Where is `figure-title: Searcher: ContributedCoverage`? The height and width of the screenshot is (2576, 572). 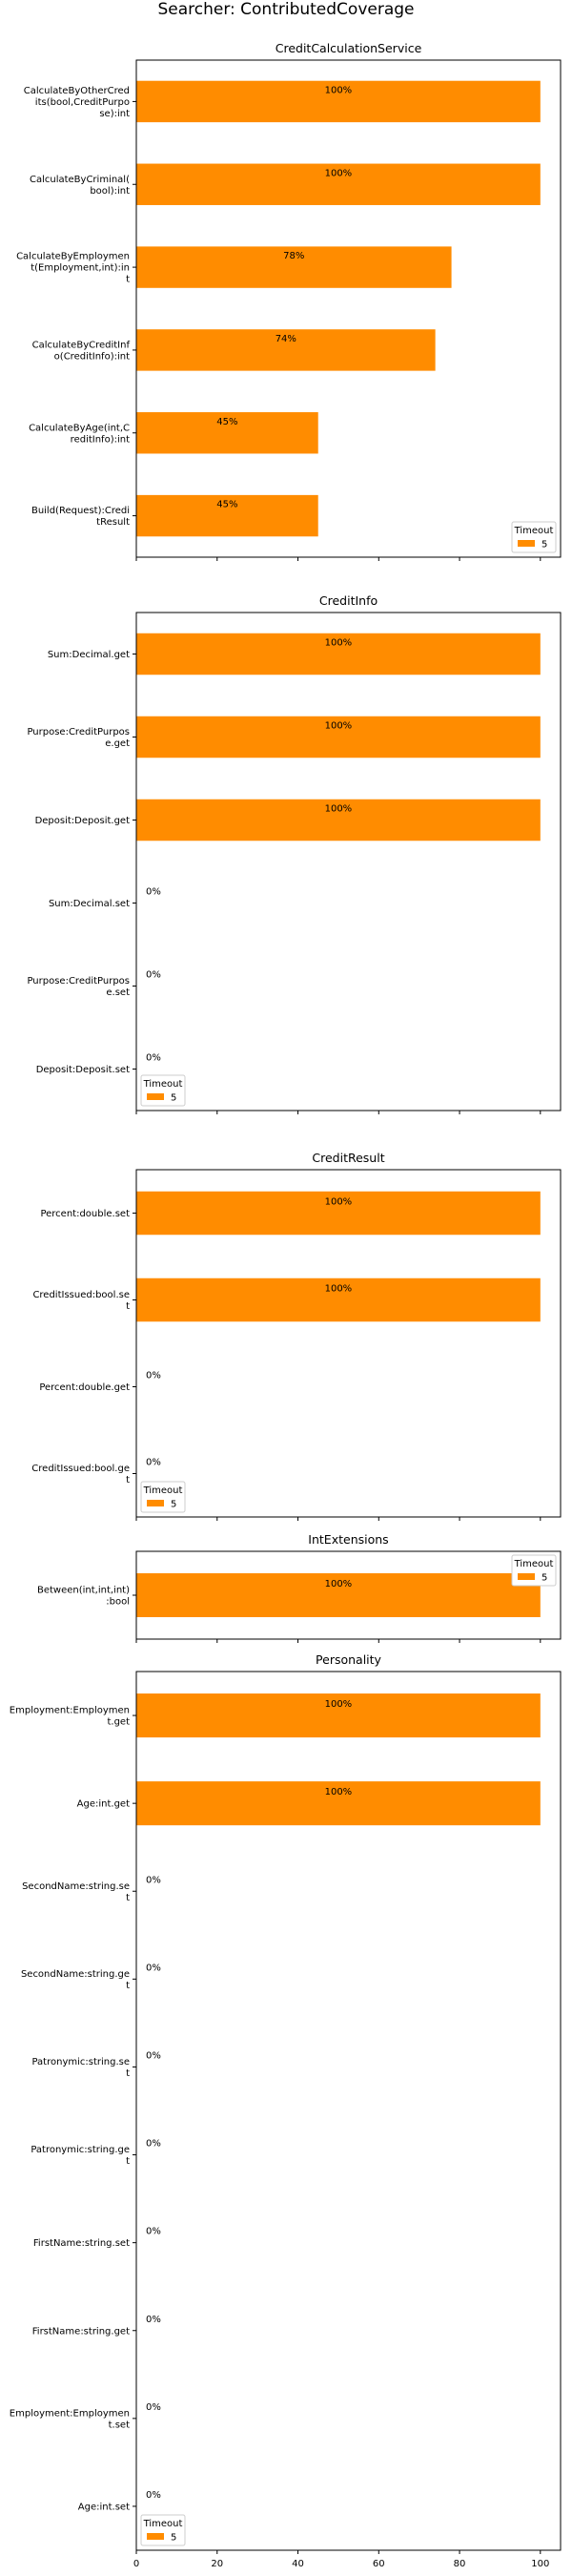
figure-title: Searcher: ContributedCoverage is located at coordinates (286, 9).